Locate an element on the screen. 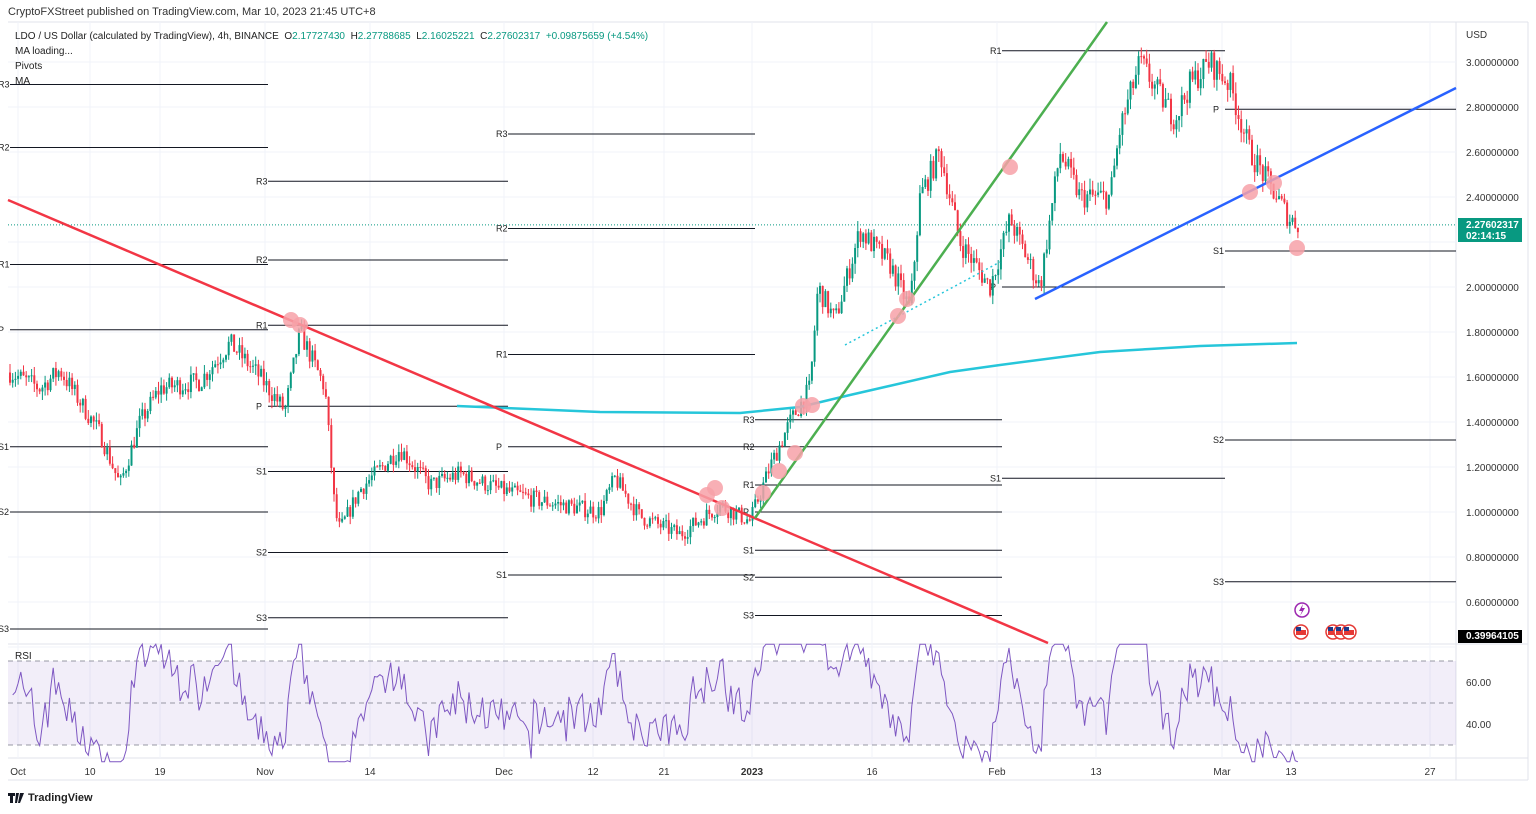 The image size is (1536, 814). indicator-pivots: Pivots is located at coordinates (29, 66).